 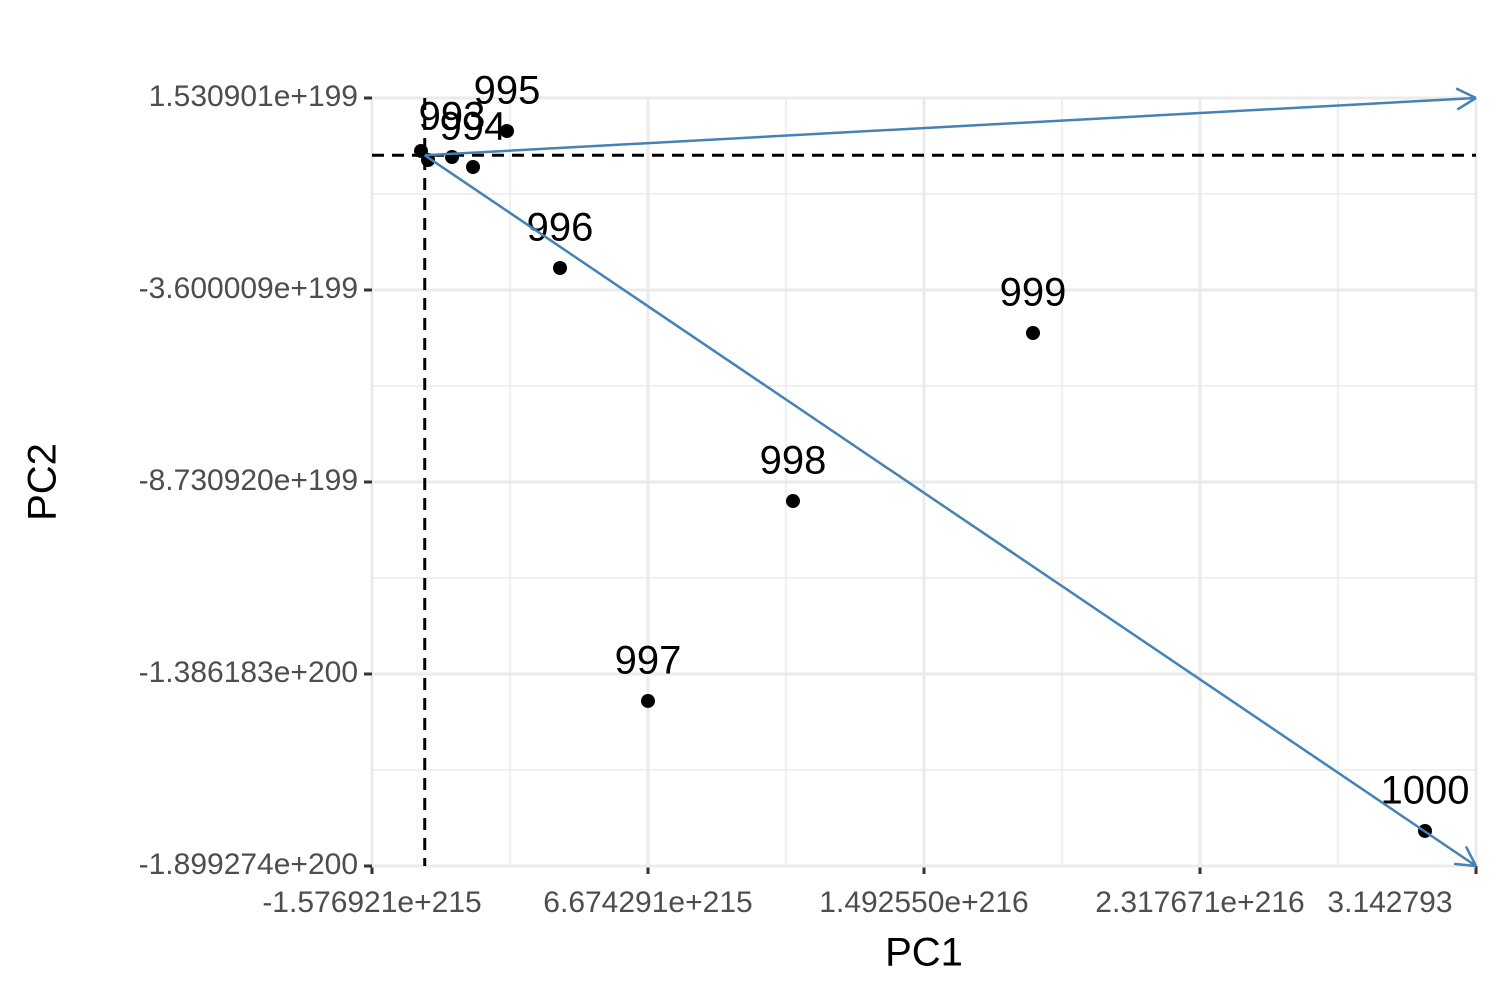 What do you see at coordinates (248, 288) in the screenshot?
I see `y-tick-label: -3.600009e+199` at bounding box center [248, 288].